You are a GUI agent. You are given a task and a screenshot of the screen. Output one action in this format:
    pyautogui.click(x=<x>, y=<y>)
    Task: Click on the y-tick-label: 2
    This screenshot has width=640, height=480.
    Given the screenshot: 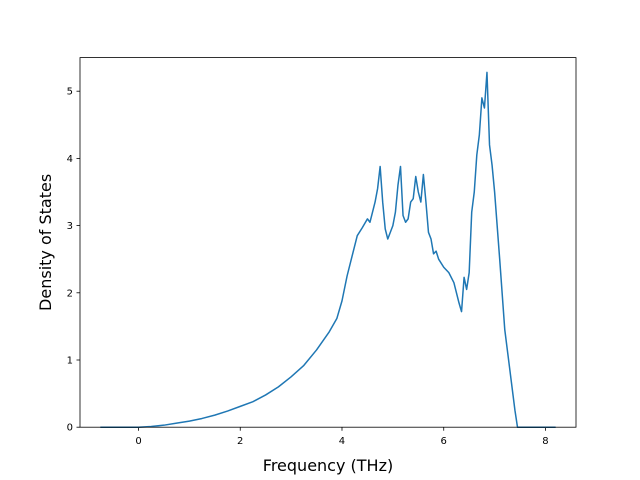 What is the action you would take?
    pyautogui.click(x=70, y=293)
    